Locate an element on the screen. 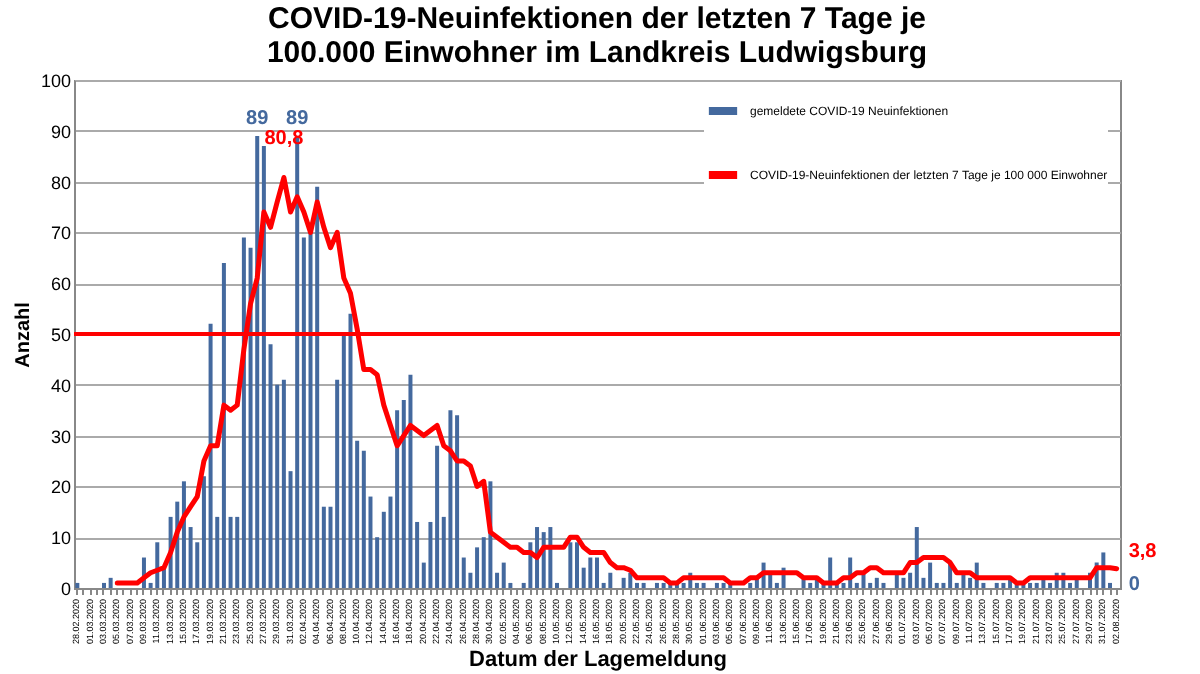  y-axis-title: Anzahl is located at coordinates (23, 334).